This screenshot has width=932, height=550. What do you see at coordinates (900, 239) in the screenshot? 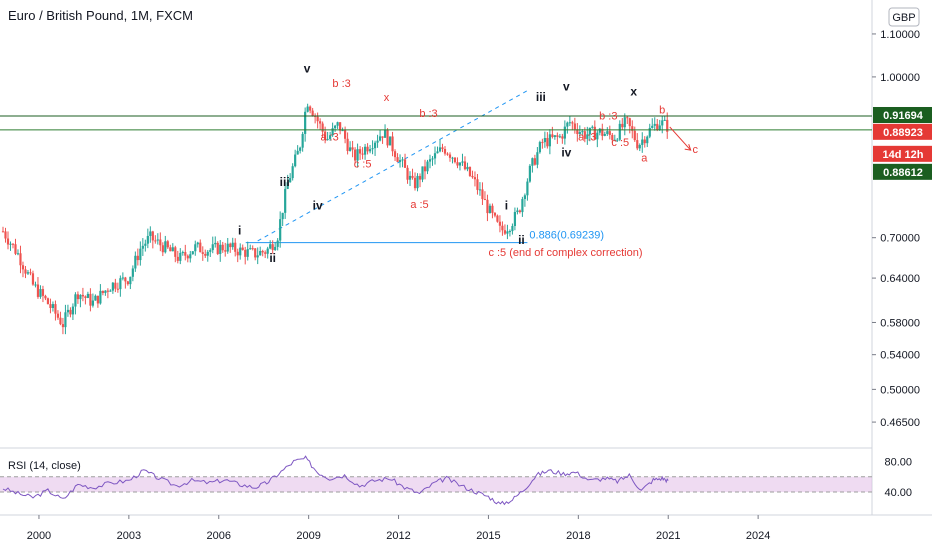
I see `y-tick-label: 0.70000` at bounding box center [900, 239].